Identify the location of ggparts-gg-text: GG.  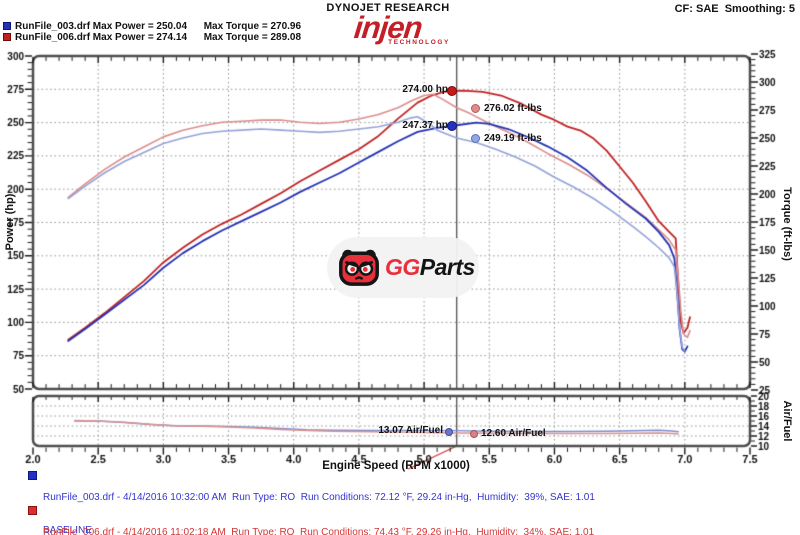
(402, 267).